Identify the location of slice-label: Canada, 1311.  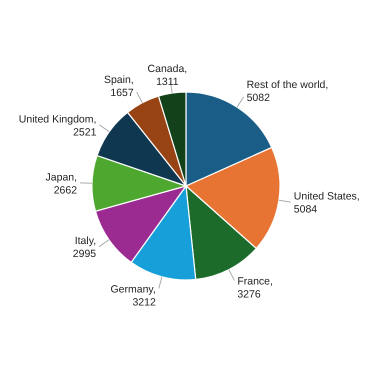
(168, 75).